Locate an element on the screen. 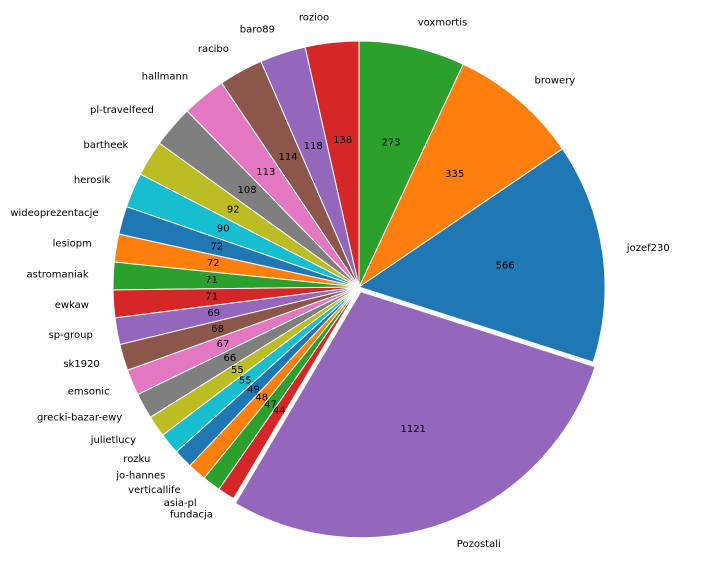  category-label-astromaniak: astromaniak is located at coordinates (58, 274).